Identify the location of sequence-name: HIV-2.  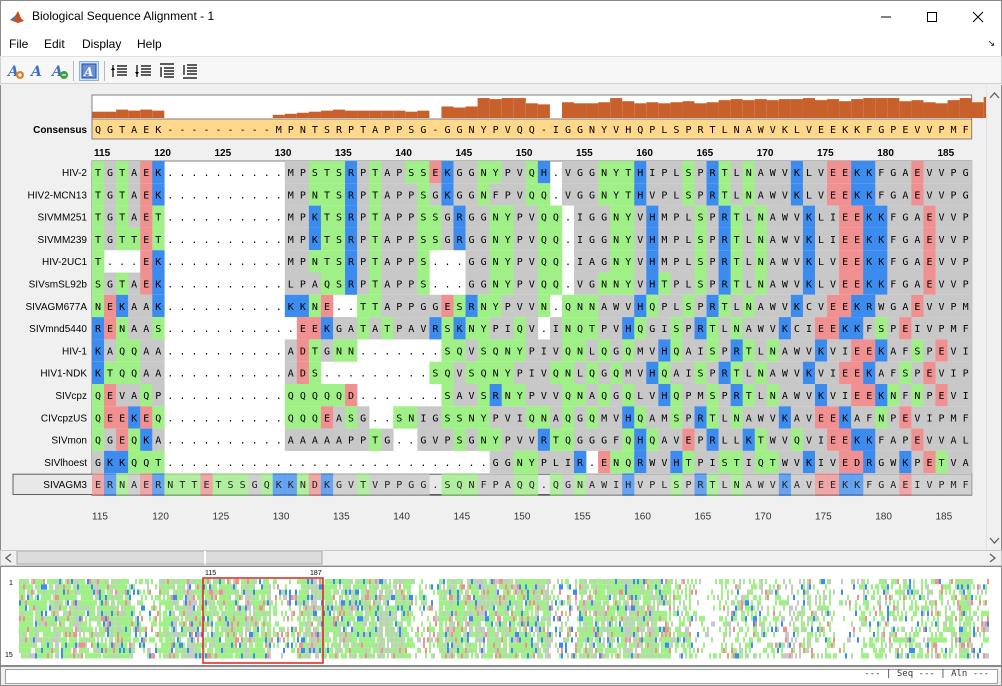
(74, 173).